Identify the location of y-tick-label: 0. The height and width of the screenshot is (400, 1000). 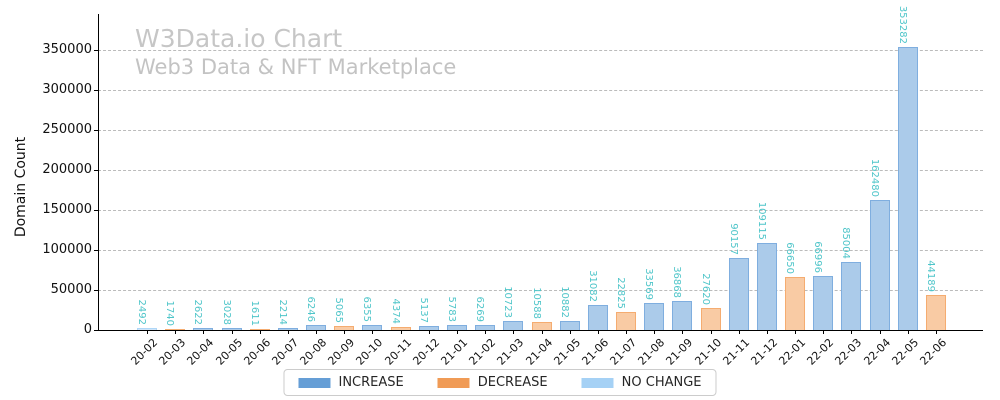
(87, 329).